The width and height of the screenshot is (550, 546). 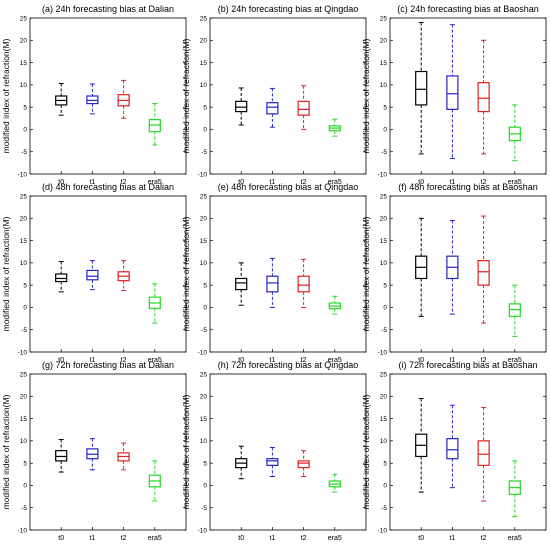 What do you see at coordinates (108, 187) in the screenshot?
I see `panel-title: (d) 48h forecasting bias at Dalian` at bounding box center [108, 187].